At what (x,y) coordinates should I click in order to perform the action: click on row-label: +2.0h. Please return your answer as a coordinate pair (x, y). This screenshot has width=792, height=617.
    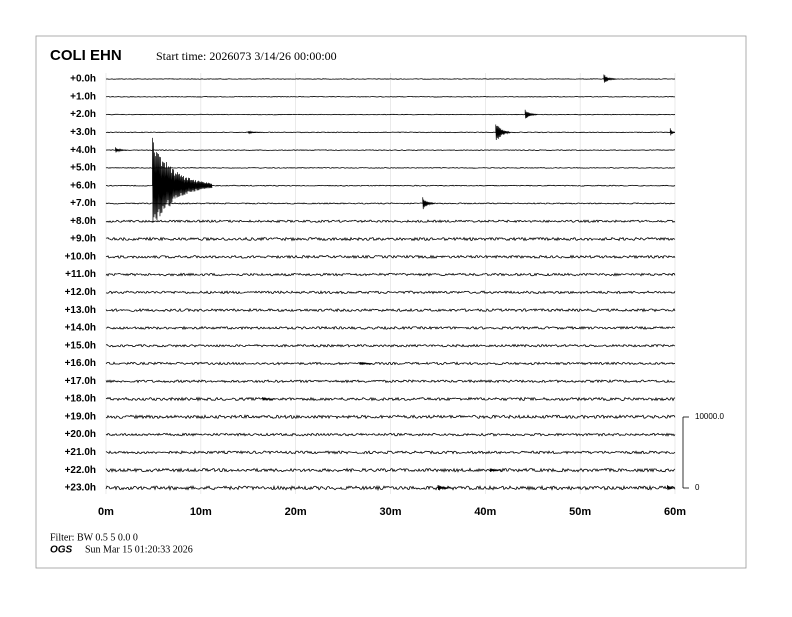
    Looking at the image, I should click on (83, 114).